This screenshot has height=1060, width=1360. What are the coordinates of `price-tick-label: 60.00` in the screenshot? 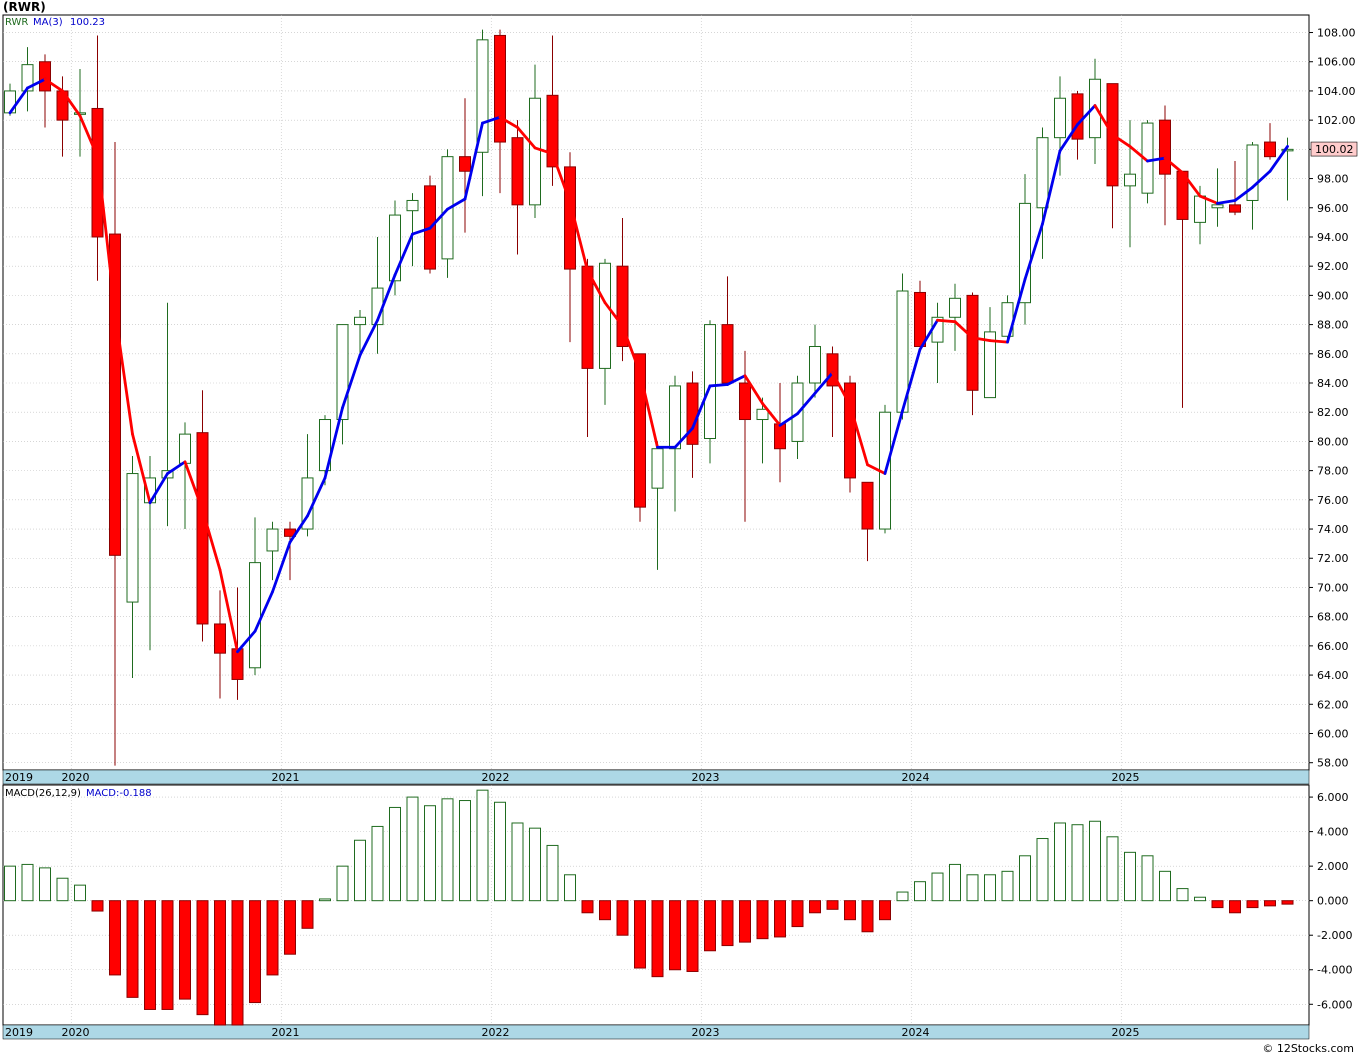 It's located at (1333, 733).